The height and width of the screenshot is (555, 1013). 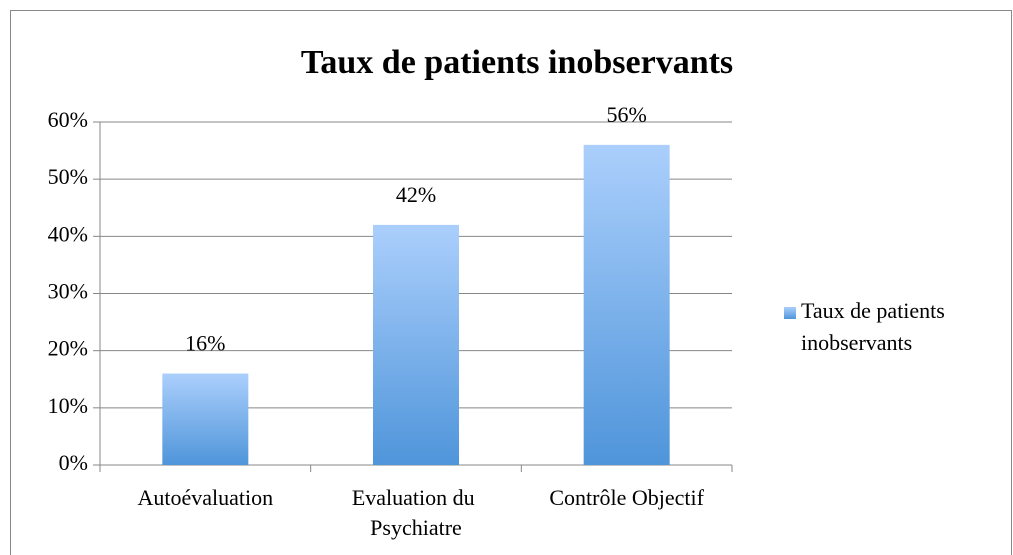 What do you see at coordinates (68, 233) in the screenshot?
I see `y-tick-label: 40%` at bounding box center [68, 233].